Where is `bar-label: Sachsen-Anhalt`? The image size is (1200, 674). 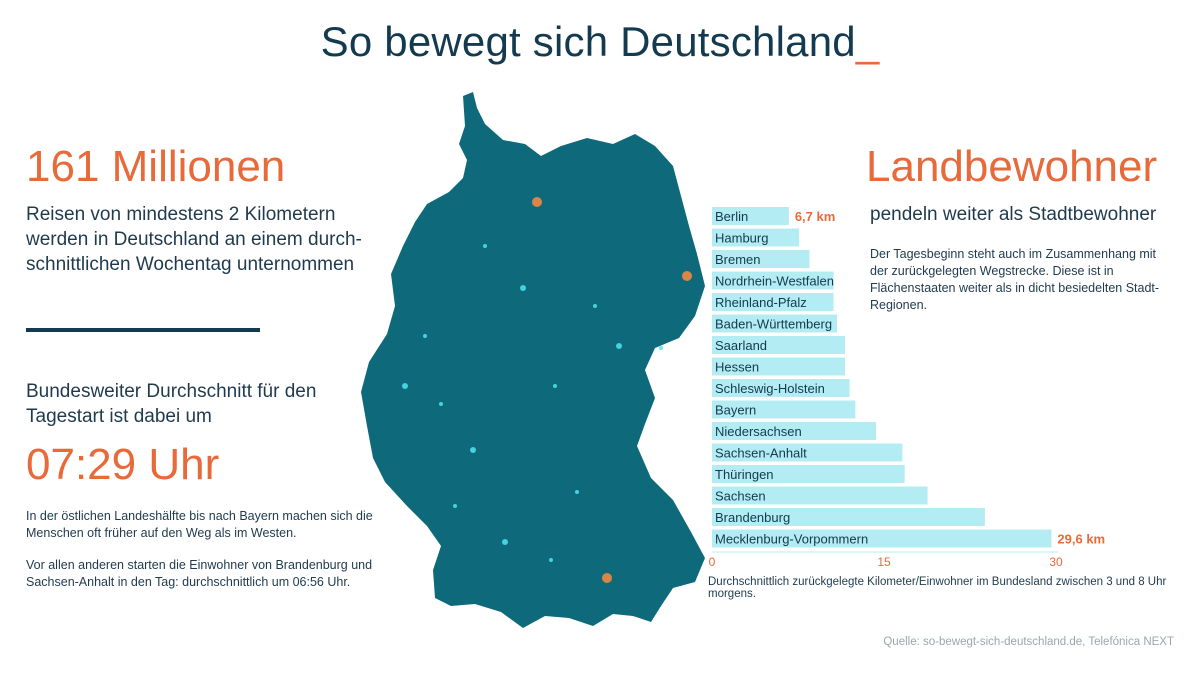
bar-label: Sachsen-Anhalt is located at coordinates (761, 453).